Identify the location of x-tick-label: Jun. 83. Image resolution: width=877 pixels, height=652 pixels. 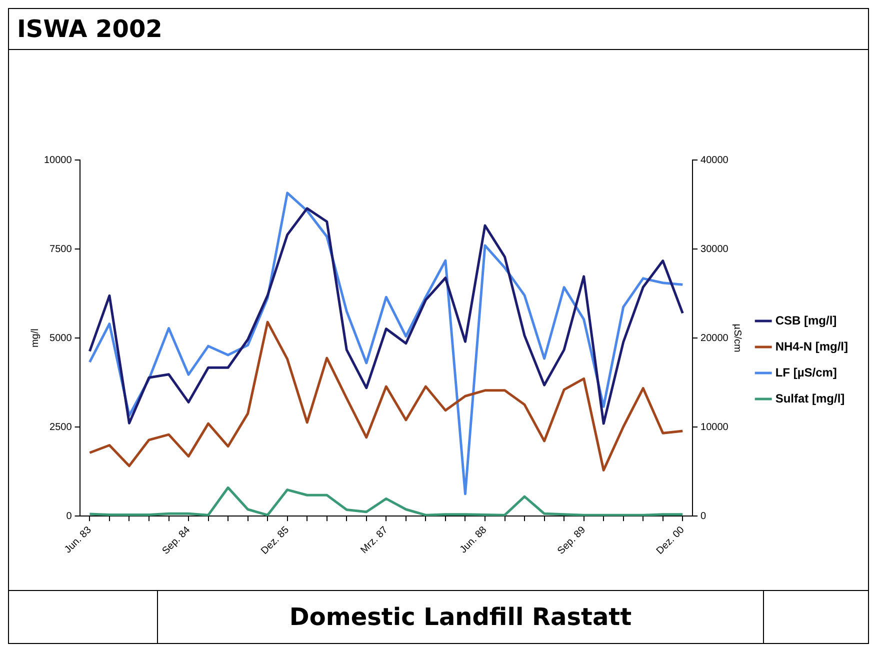
(78, 540).